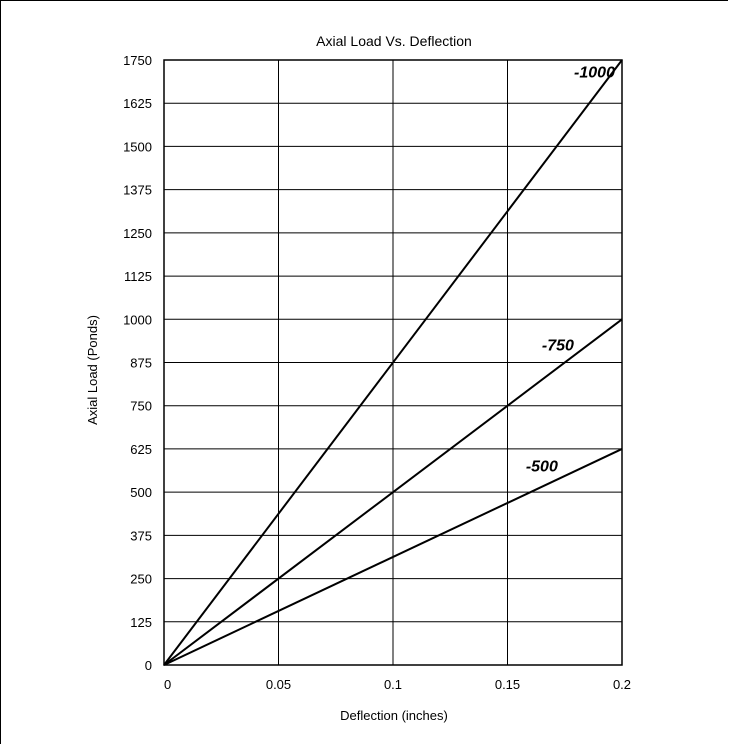 The height and width of the screenshot is (745, 729). What do you see at coordinates (394, 715) in the screenshot?
I see `x-axis-label: Deflection (inches)` at bounding box center [394, 715].